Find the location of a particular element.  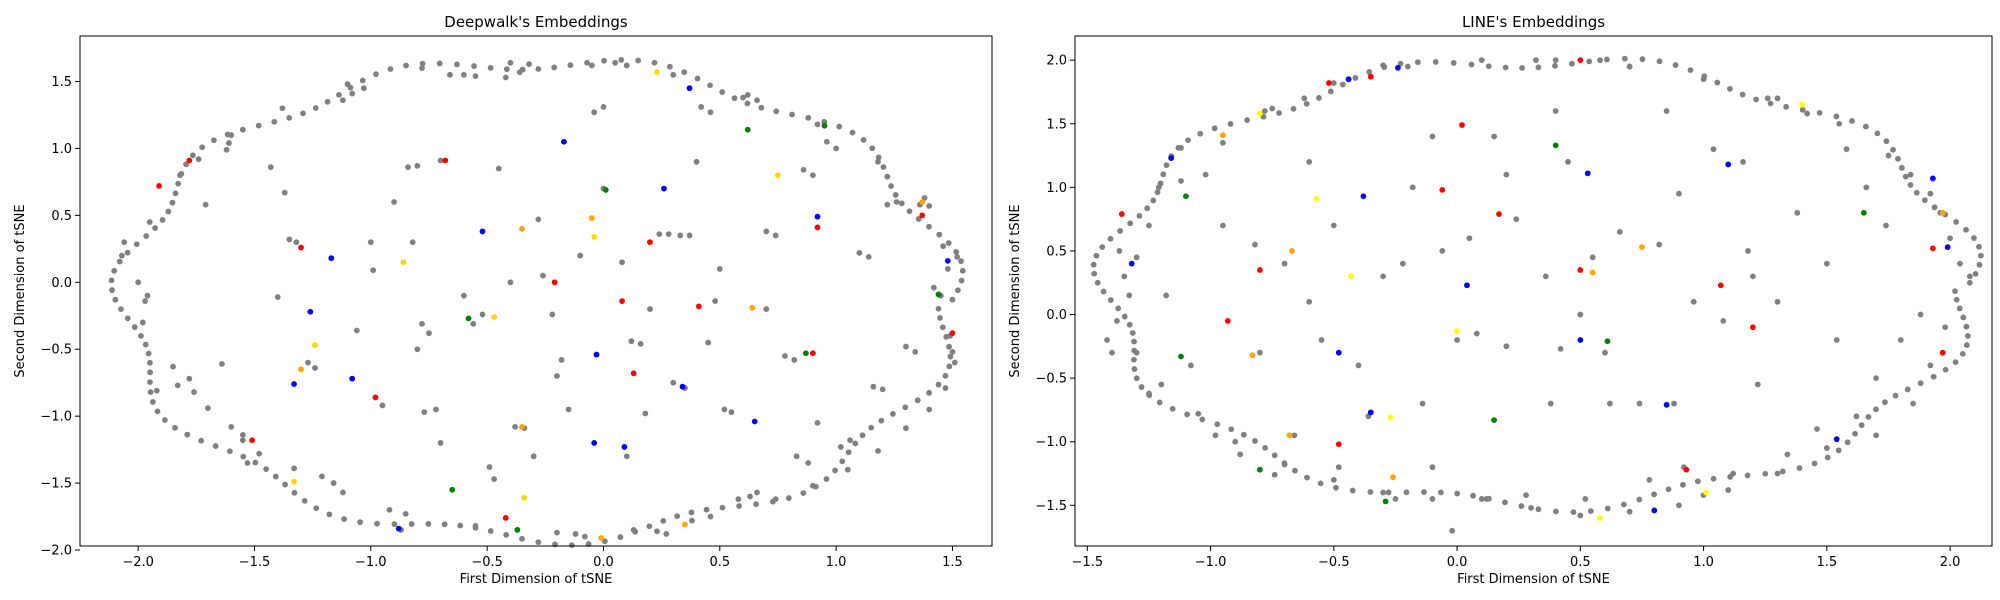

deepwalk-xtick-label: 0.0 is located at coordinates (603, 562).